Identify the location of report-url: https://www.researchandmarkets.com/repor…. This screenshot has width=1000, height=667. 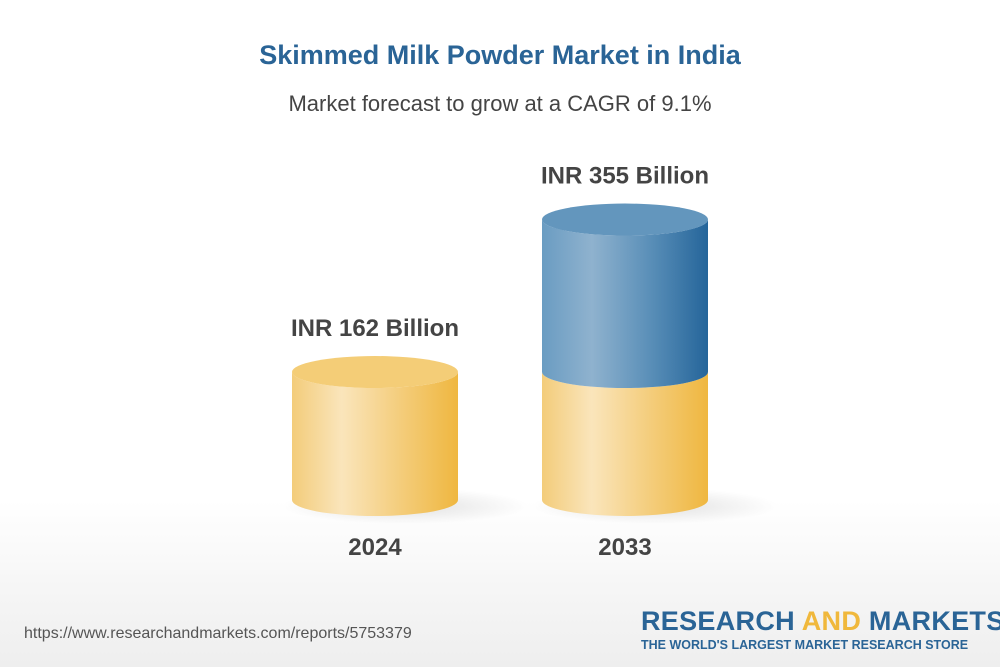
(218, 633).